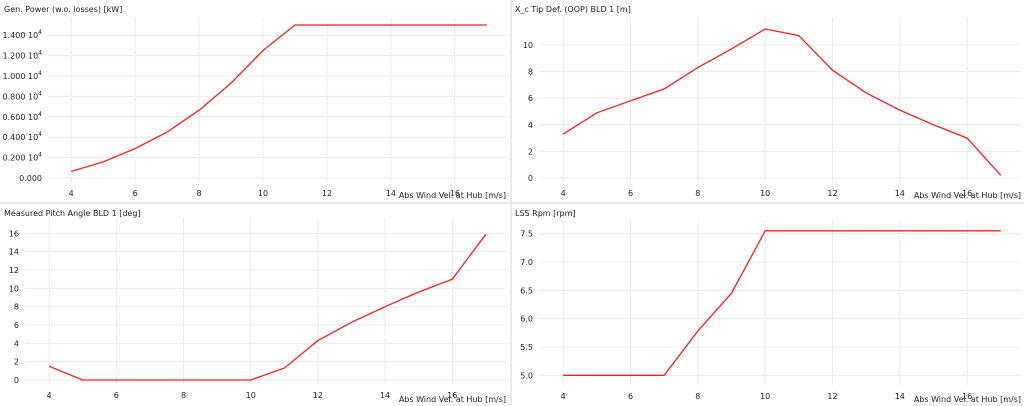  What do you see at coordinates (526, 234) in the screenshot?
I see `y-tick-label: 7.5` at bounding box center [526, 234].